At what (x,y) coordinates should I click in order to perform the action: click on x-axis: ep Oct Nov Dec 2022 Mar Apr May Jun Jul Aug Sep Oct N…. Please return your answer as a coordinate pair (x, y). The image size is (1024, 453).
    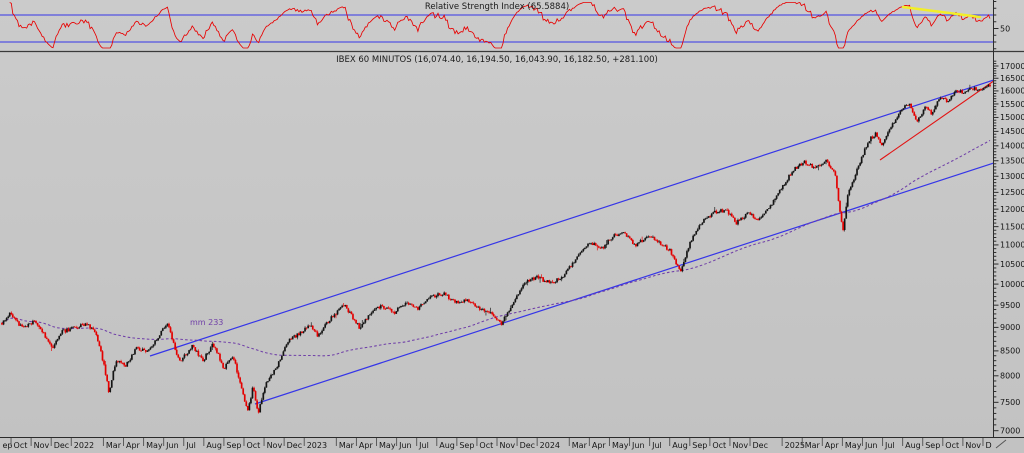
    Looking at the image, I should click on (512, 444).